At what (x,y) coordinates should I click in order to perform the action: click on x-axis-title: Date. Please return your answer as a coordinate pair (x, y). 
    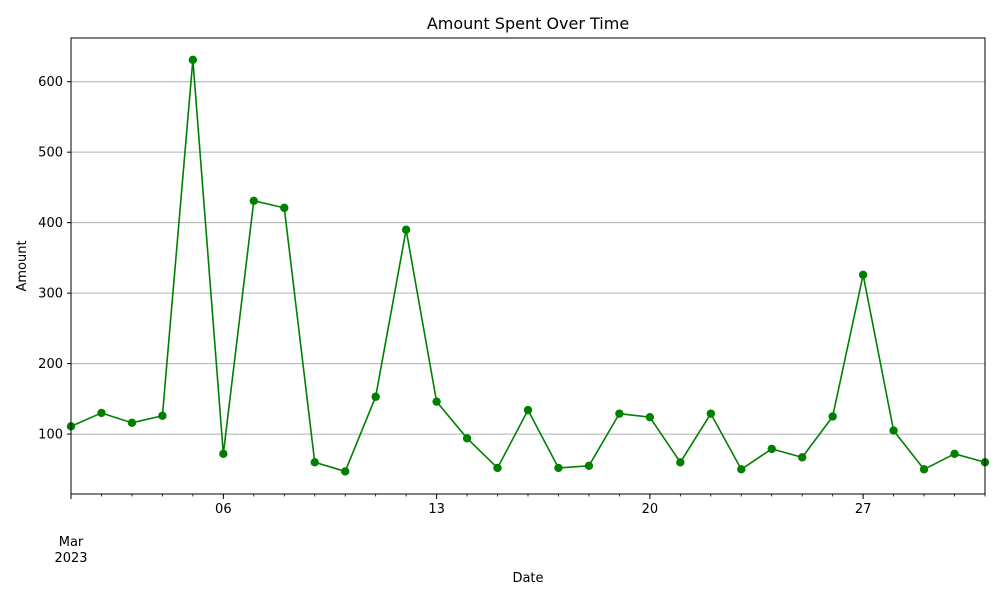
    Looking at the image, I should click on (527, 578).